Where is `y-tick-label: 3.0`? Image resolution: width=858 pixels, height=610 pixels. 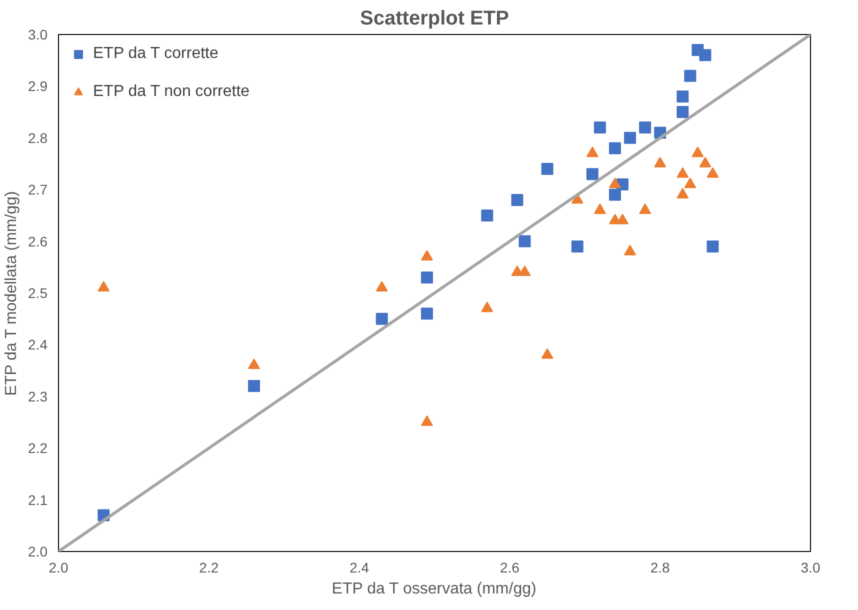 y-tick-label: 3.0 is located at coordinates (38, 34).